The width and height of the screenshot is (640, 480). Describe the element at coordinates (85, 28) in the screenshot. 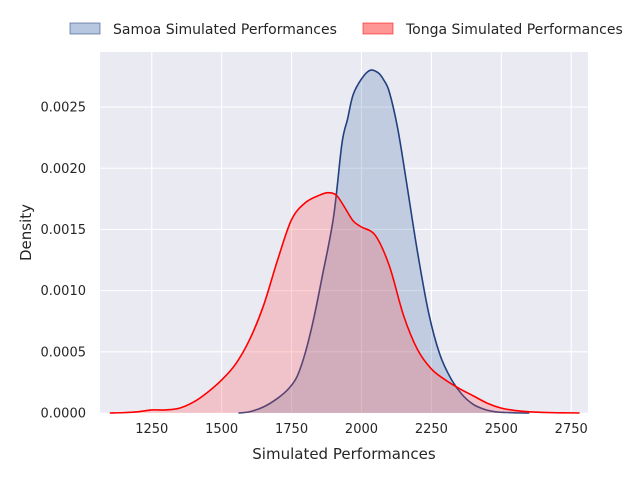

I see `samoa-legend-swatch` at that location.